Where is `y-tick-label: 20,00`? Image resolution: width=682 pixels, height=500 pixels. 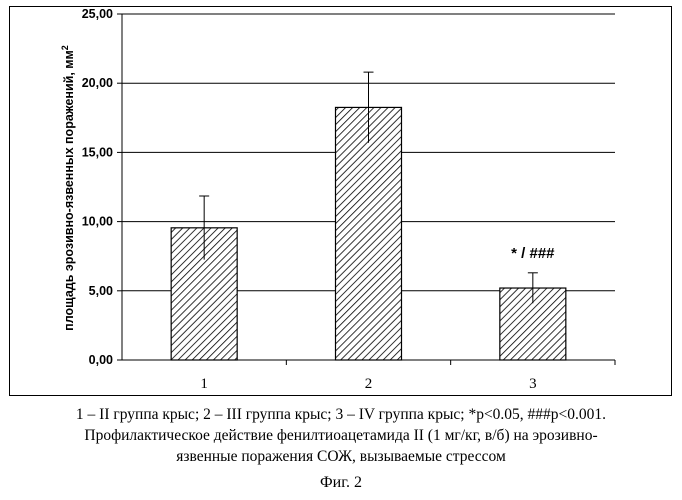
y-tick-label: 20,00 is located at coordinates (97, 83).